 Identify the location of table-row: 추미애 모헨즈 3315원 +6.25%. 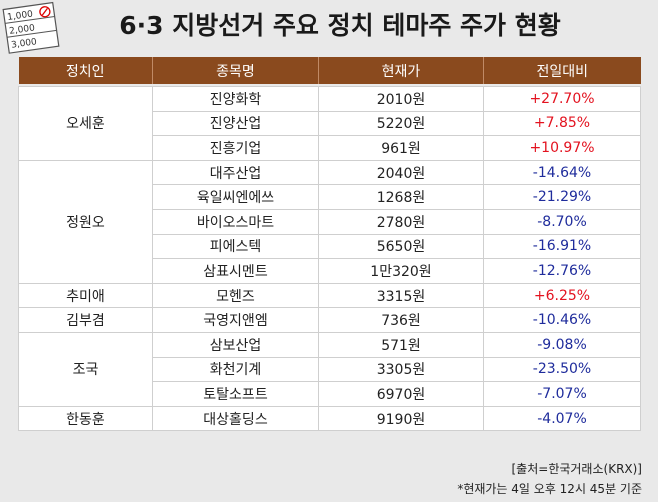
(329, 295).